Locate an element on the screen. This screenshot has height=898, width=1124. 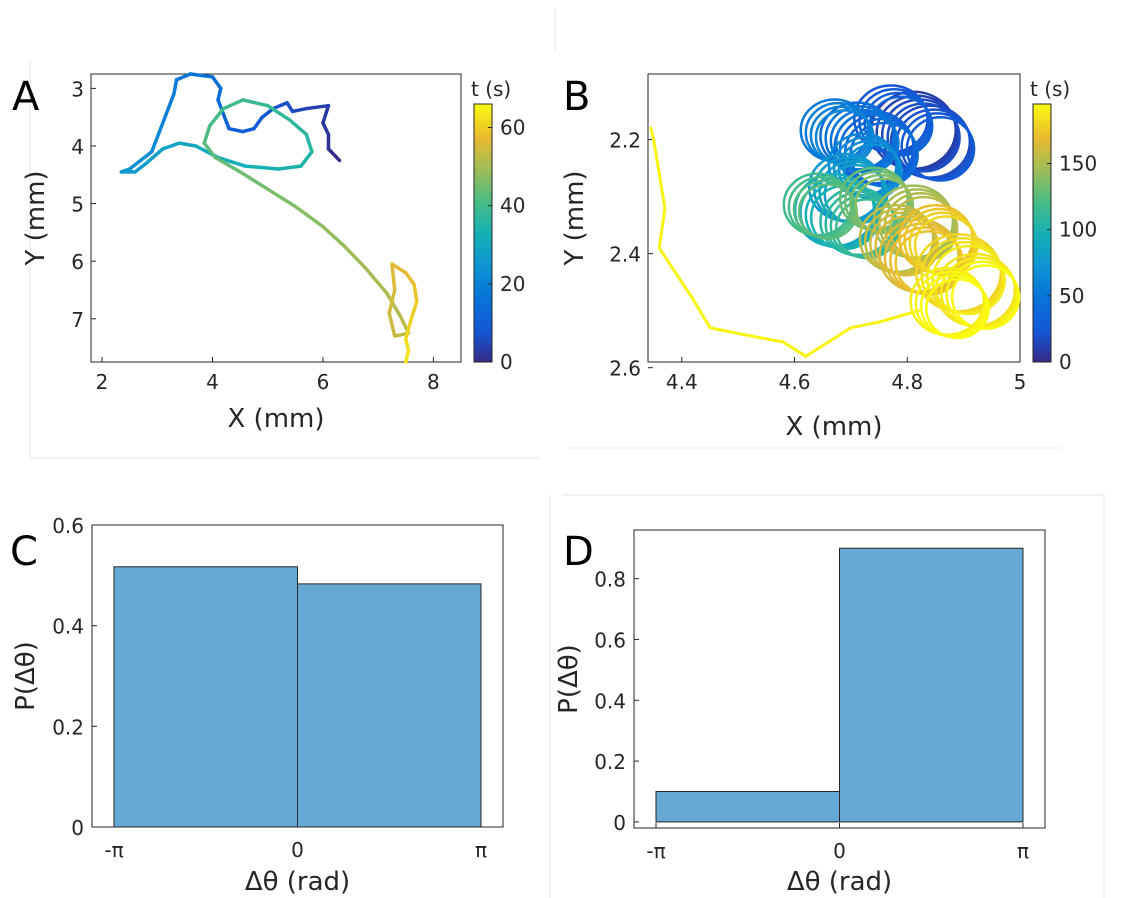
panel-c-x-label: Δθ (rad) is located at coordinates (297, 882).